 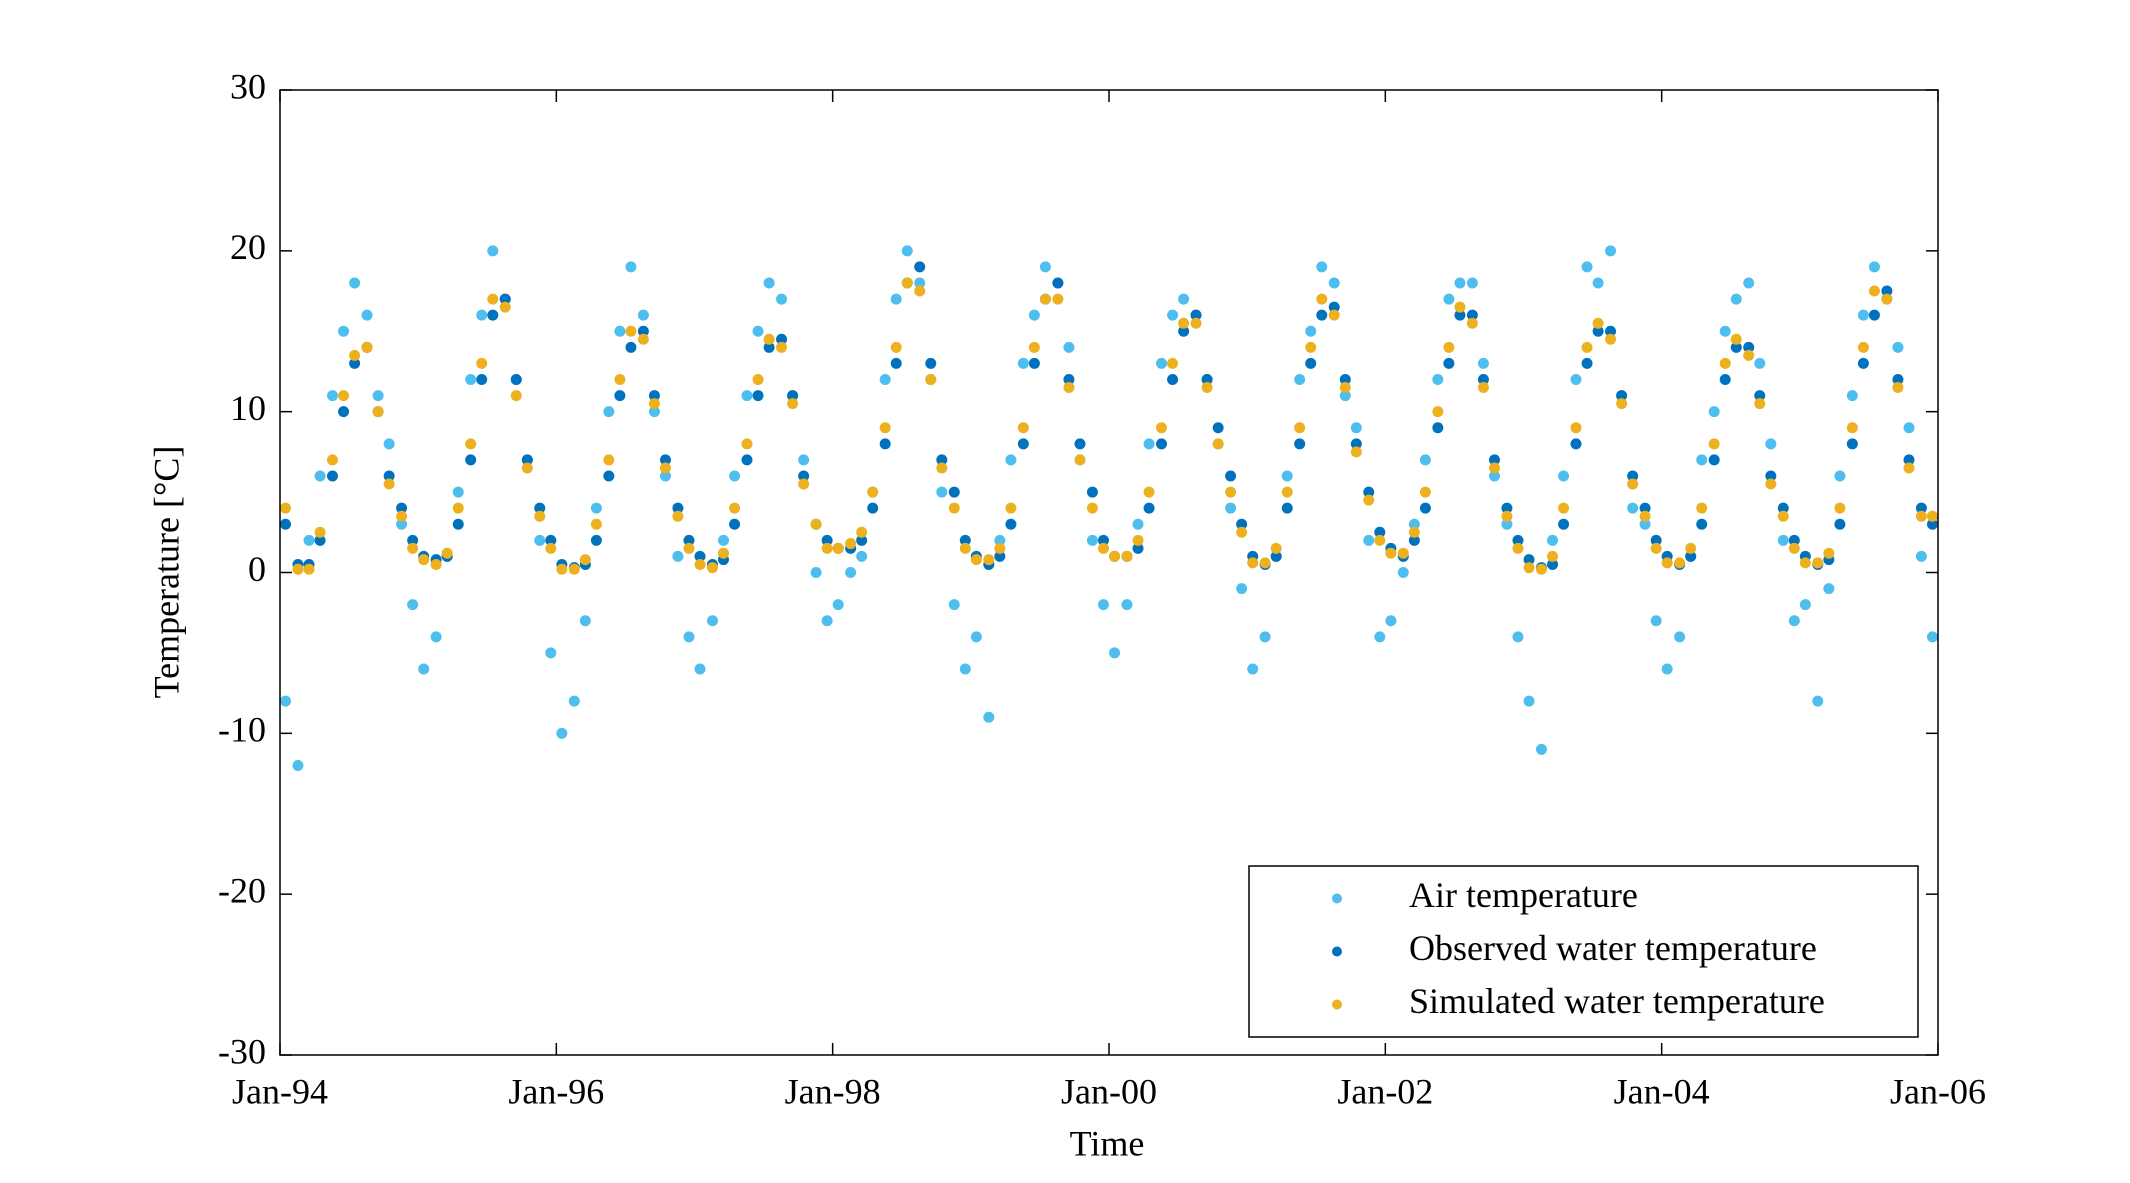 I want to click on x-tick-label: Jan-94, so click(x=280, y=1091).